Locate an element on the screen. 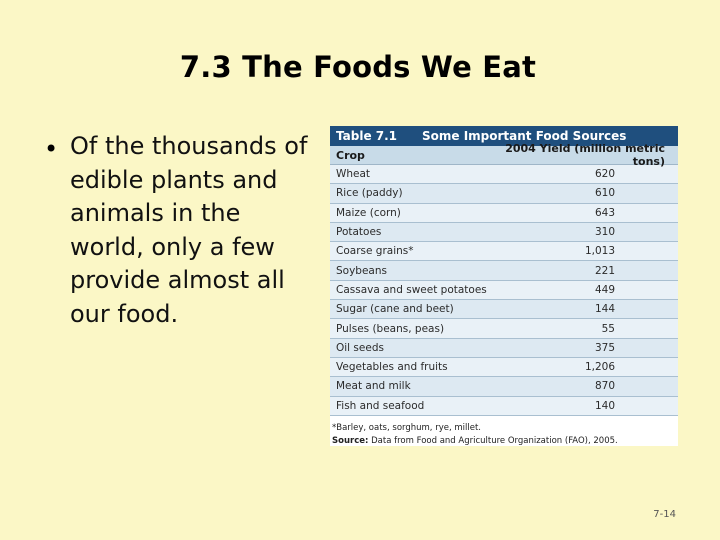 The height and width of the screenshot is (540, 720). crop-cell: Rice (paddy) is located at coordinates (369, 193).